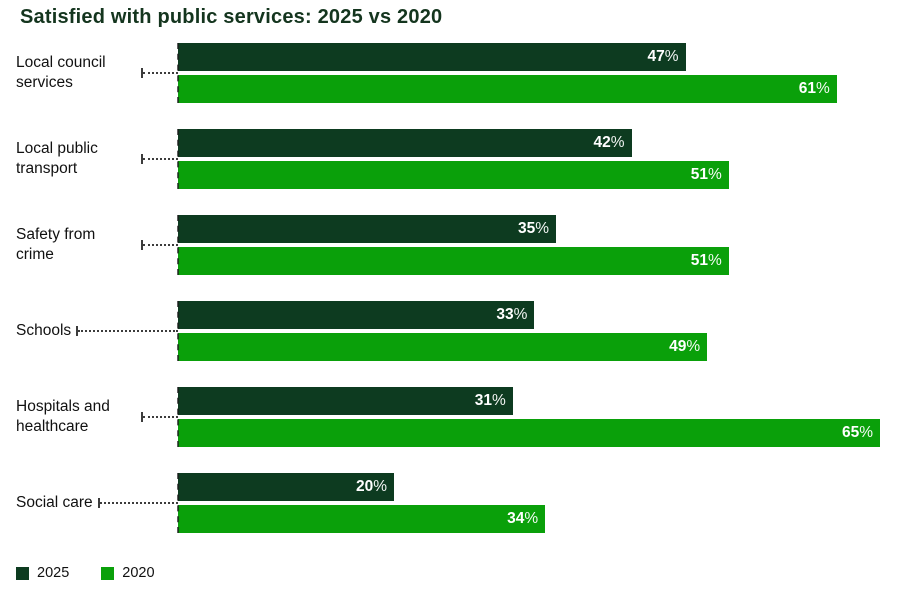 The width and height of the screenshot is (900, 591). I want to click on category-label-cell: Local public transport, so click(97, 159).